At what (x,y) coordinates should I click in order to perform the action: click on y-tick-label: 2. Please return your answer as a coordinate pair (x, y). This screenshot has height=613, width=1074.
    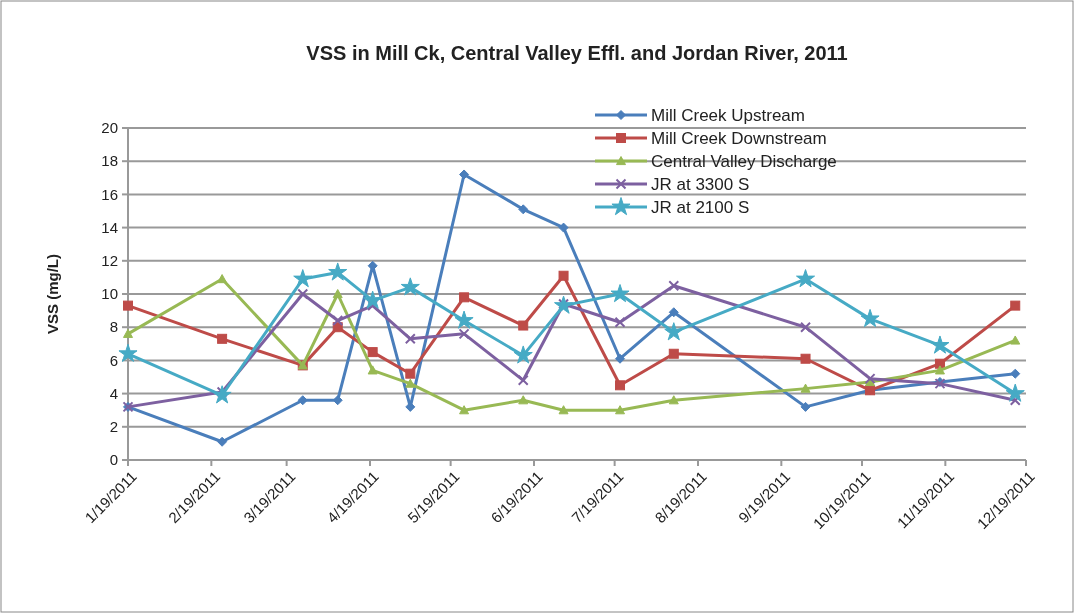
    Looking at the image, I should click on (113, 427).